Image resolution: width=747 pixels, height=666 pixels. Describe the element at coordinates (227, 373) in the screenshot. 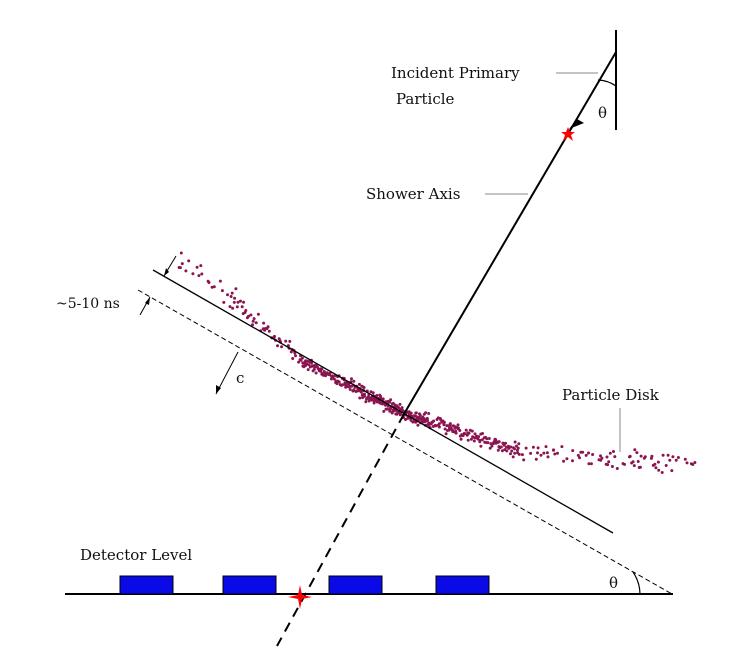

I see `propagation-arrow-line` at that location.